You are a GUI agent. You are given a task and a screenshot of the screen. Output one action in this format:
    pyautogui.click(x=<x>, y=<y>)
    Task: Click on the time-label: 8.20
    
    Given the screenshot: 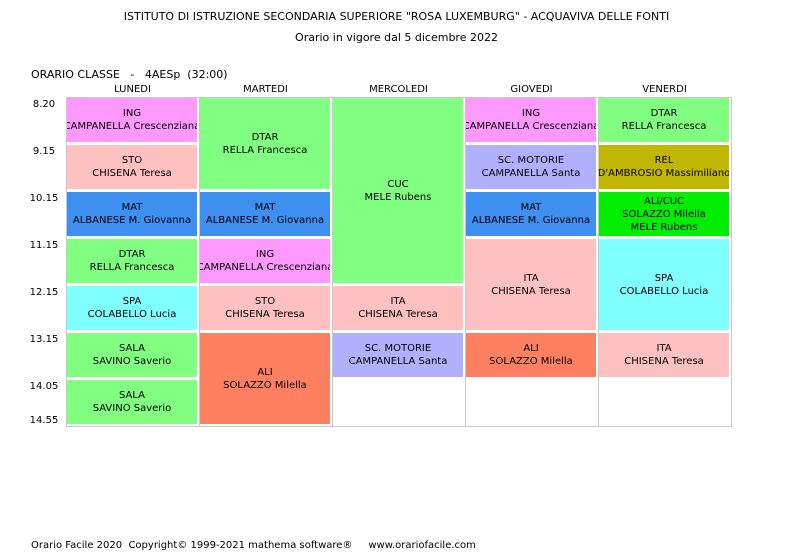 What is the action you would take?
    pyautogui.click(x=44, y=104)
    